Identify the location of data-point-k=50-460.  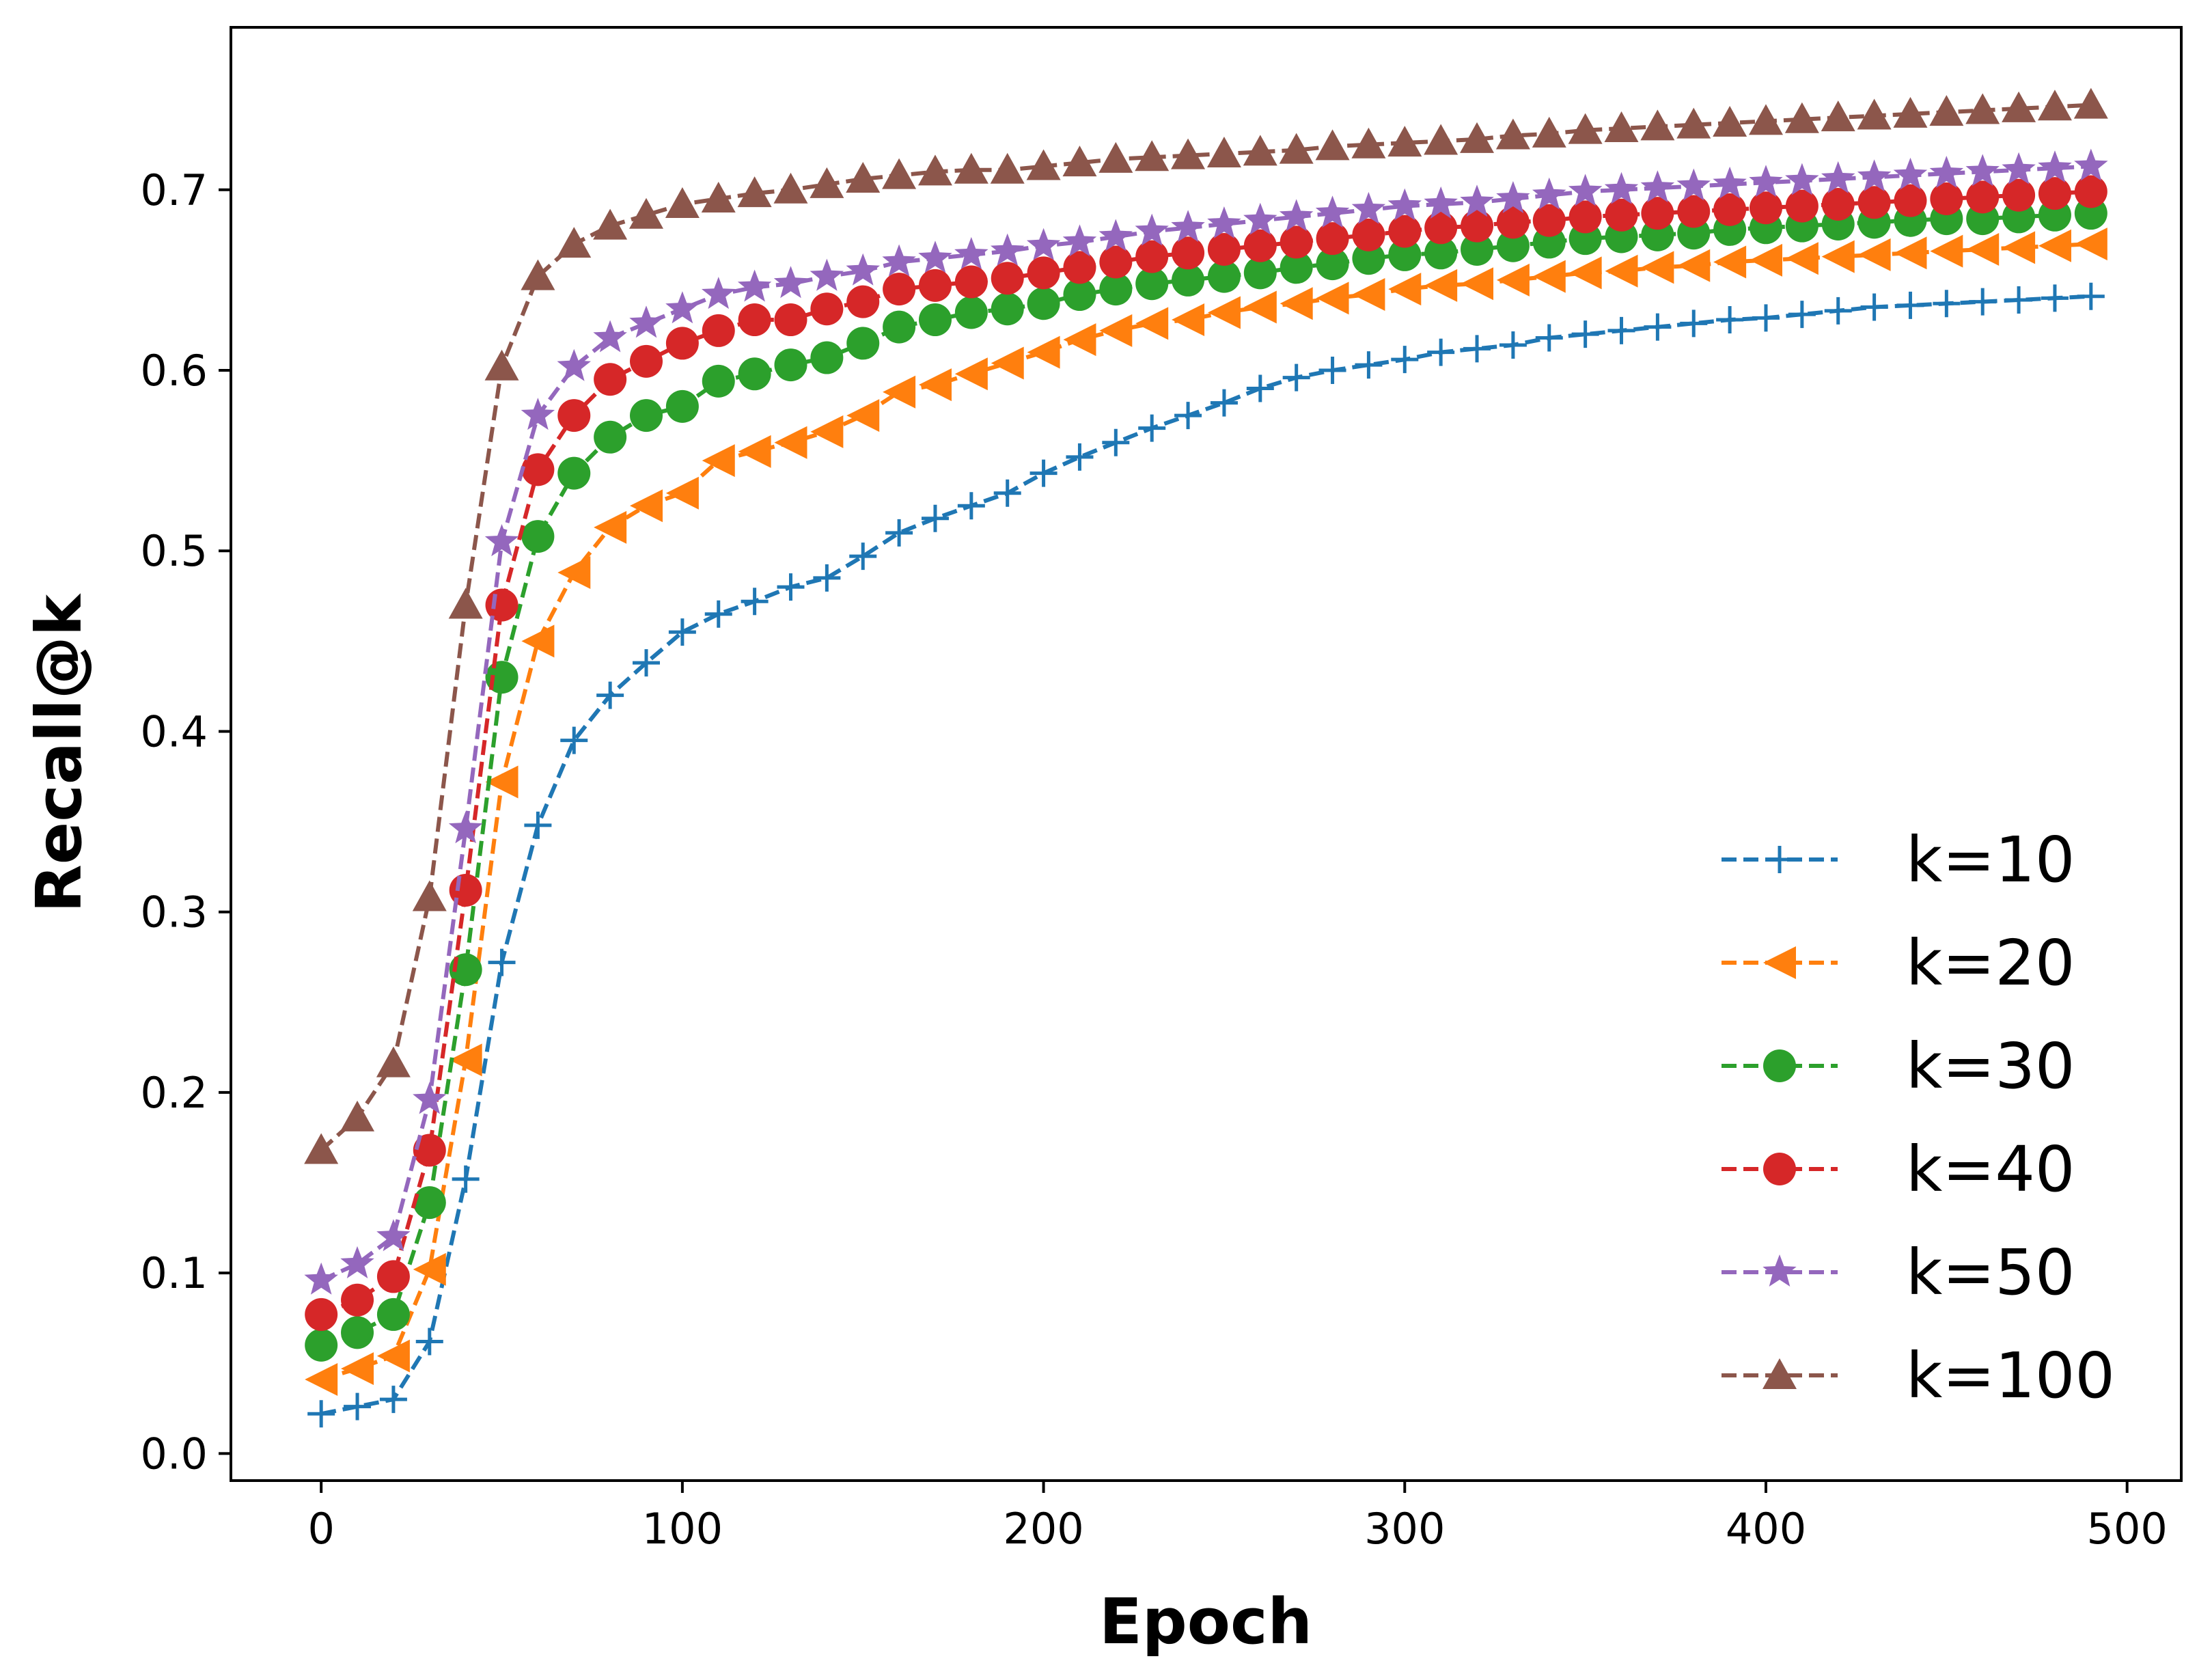
(1982, 171).